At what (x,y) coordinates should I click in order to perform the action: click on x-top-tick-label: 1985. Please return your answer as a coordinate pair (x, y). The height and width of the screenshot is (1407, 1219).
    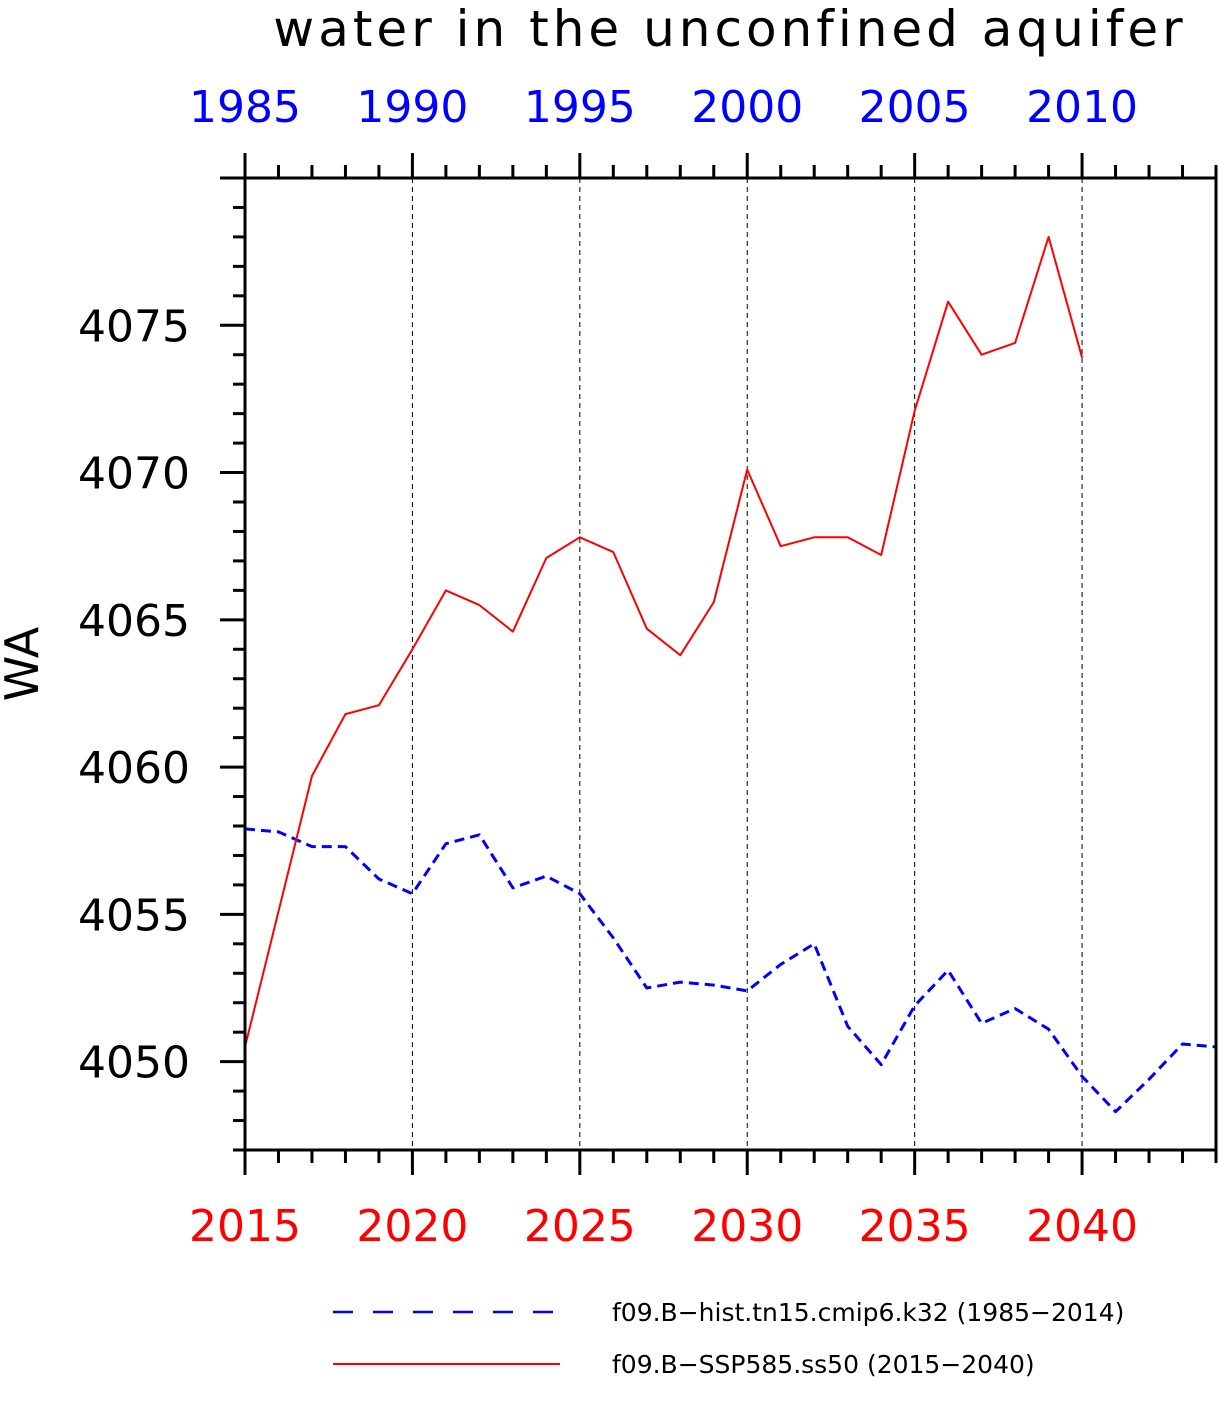
    Looking at the image, I should click on (245, 107).